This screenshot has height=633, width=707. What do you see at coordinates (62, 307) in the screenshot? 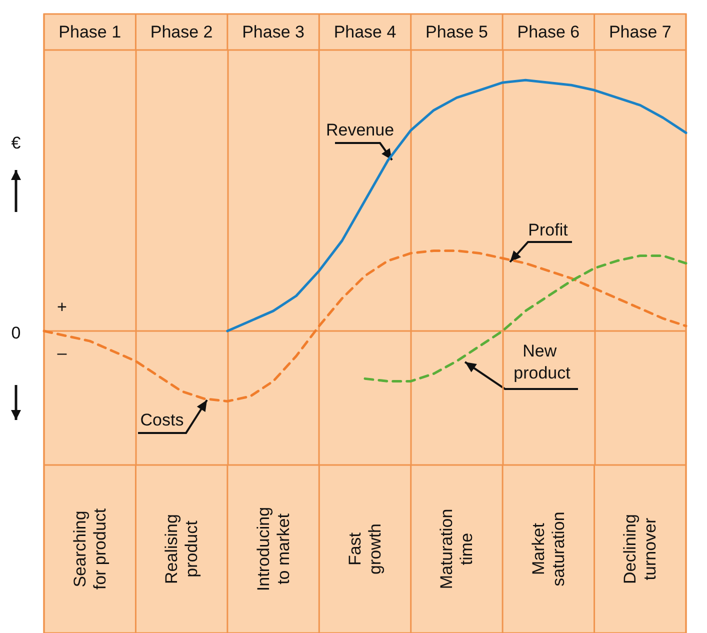
I see `annotation: +` at bounding box center [62, 307].